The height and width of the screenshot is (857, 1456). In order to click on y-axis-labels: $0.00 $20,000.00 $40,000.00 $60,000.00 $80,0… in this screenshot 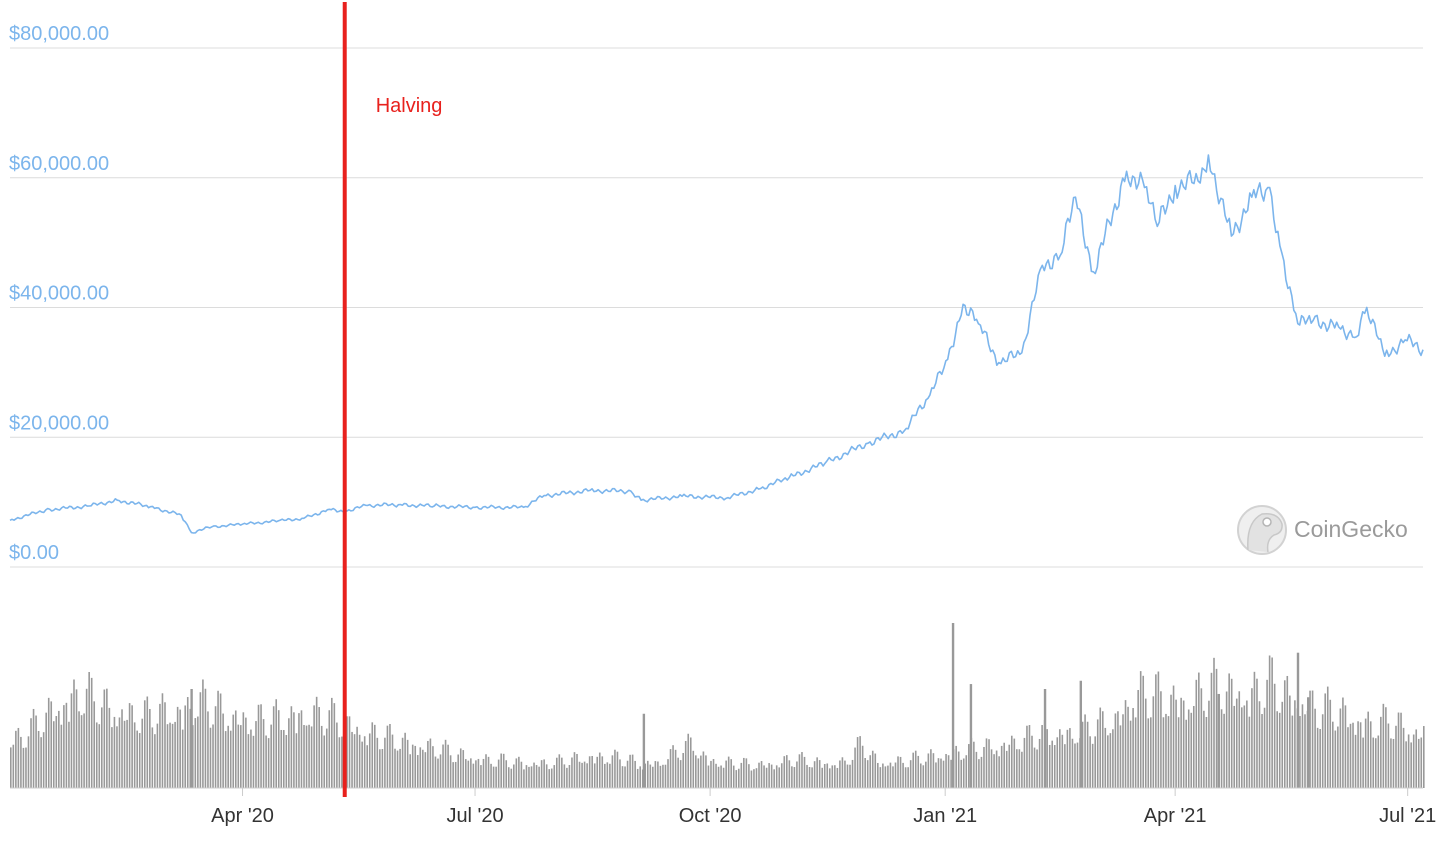, I will do `click(59, 293)`.